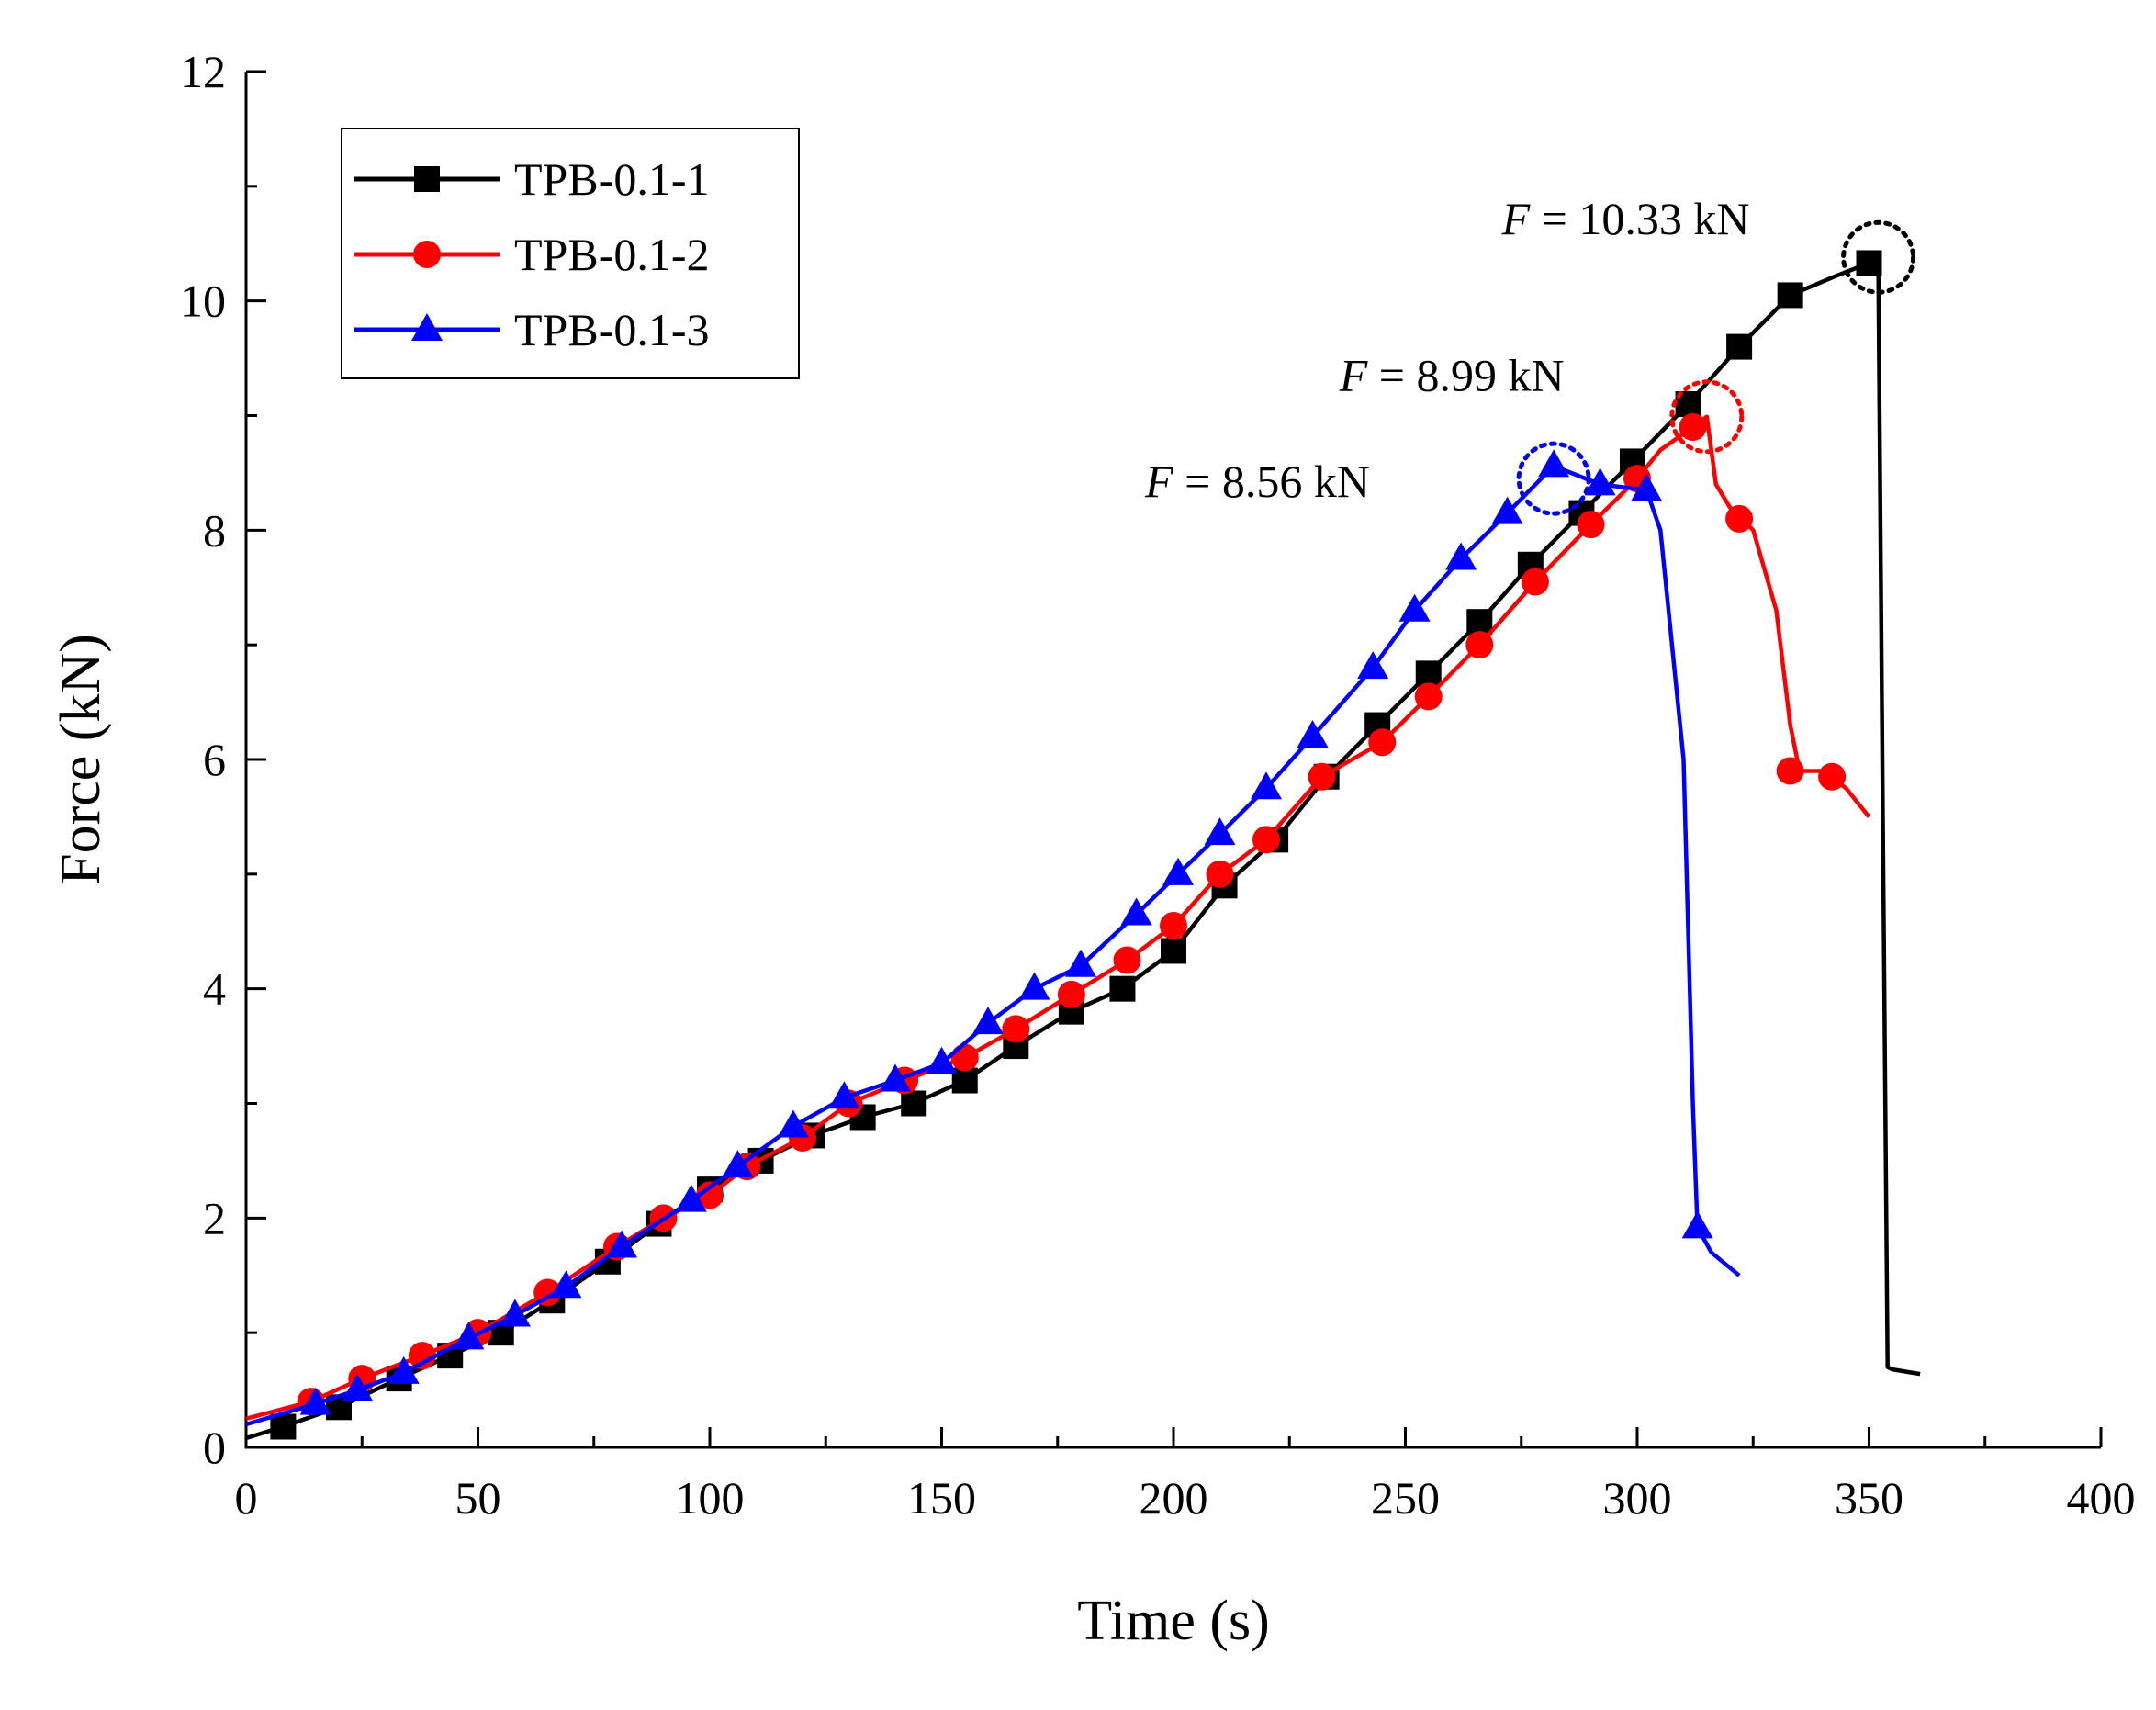 Image resolution: width=2156 pixels, height=1710 pixels. I want to click on legend-entry-TPB-0.1-3: TPB-0.1-3, so click(532, 329).